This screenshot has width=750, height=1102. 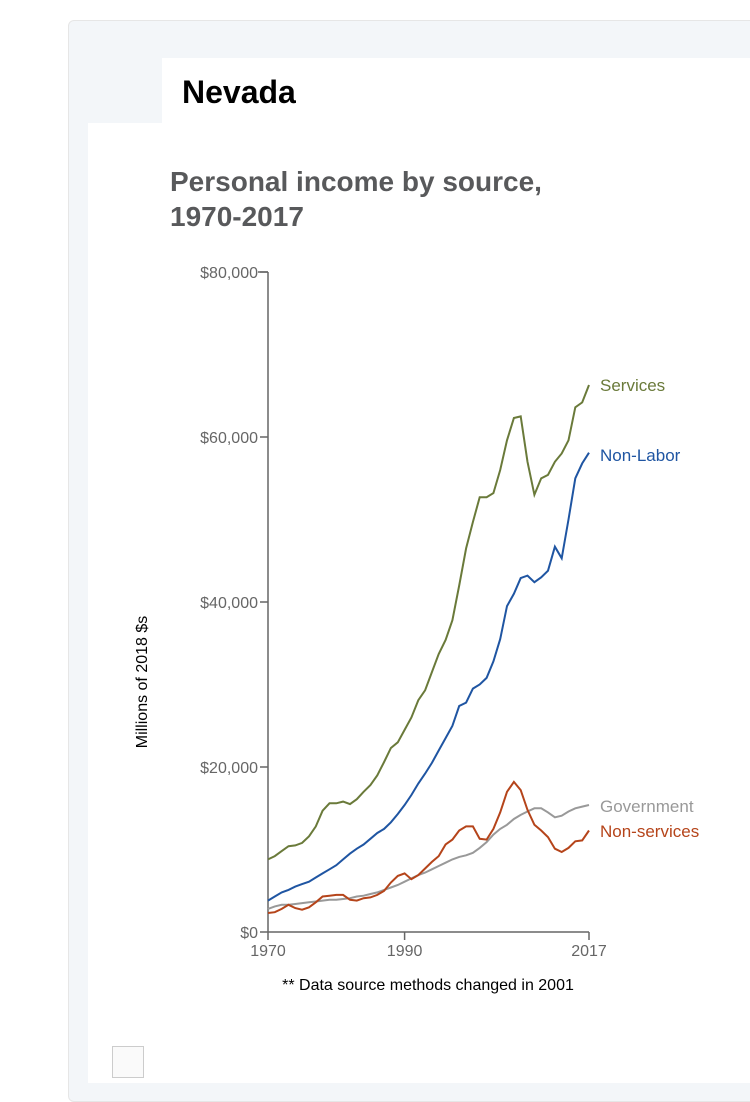 I want to click on series-line-non-services, so click(x=428, y=847).